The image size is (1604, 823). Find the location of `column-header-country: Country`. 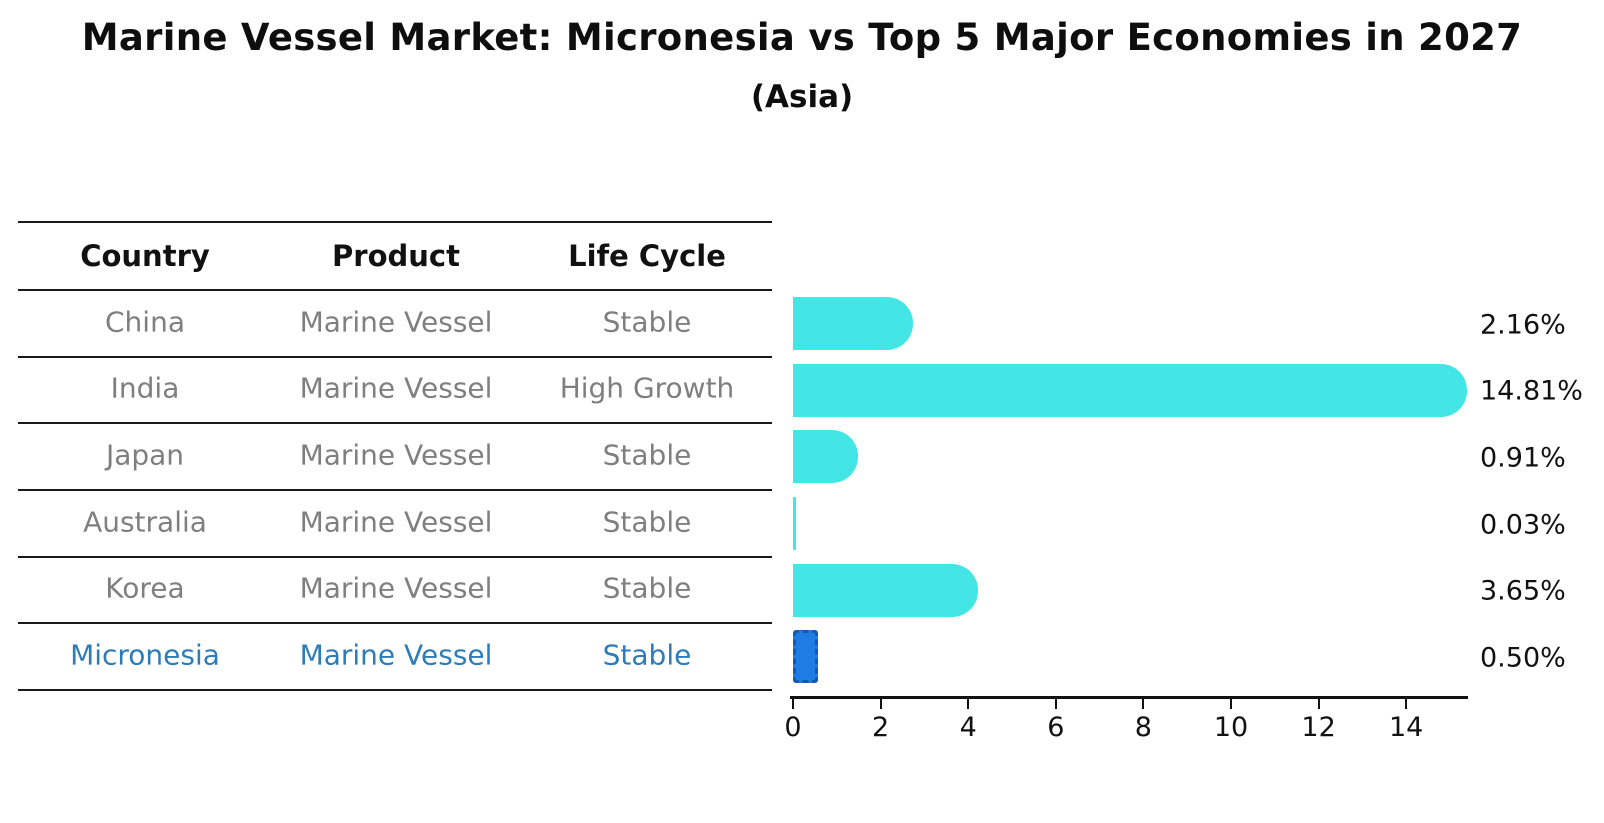

column-header-country: Country is located at coordinates (145, 256).